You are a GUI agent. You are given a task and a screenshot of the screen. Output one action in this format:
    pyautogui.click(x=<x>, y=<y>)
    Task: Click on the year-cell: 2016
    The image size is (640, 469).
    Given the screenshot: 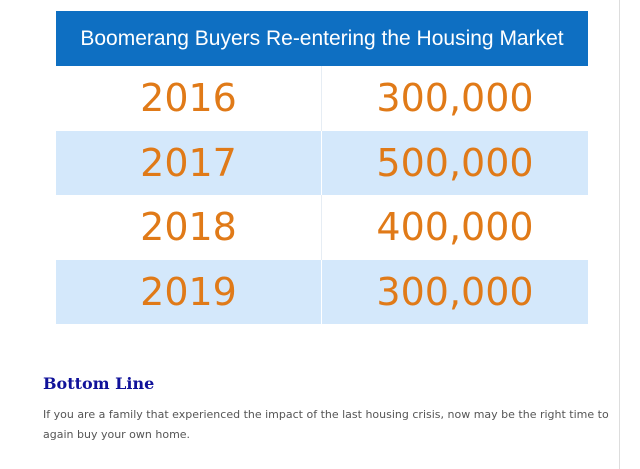 What is the action you would take?
    pyautogui.click(x=189, y=98)
    